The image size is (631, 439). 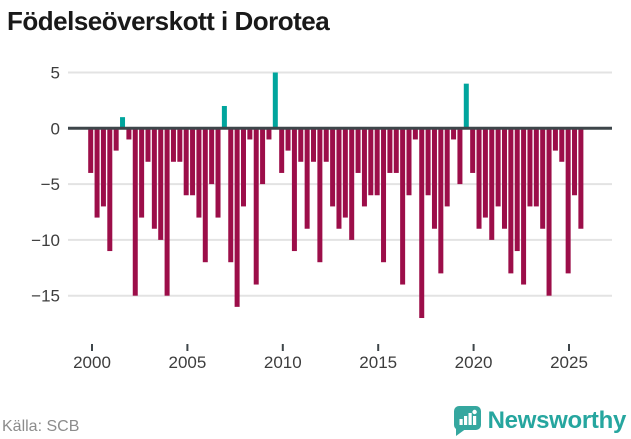 I want to click on chart-title: Födelseöverskott i Dorotea, so click(x=168, y=21).